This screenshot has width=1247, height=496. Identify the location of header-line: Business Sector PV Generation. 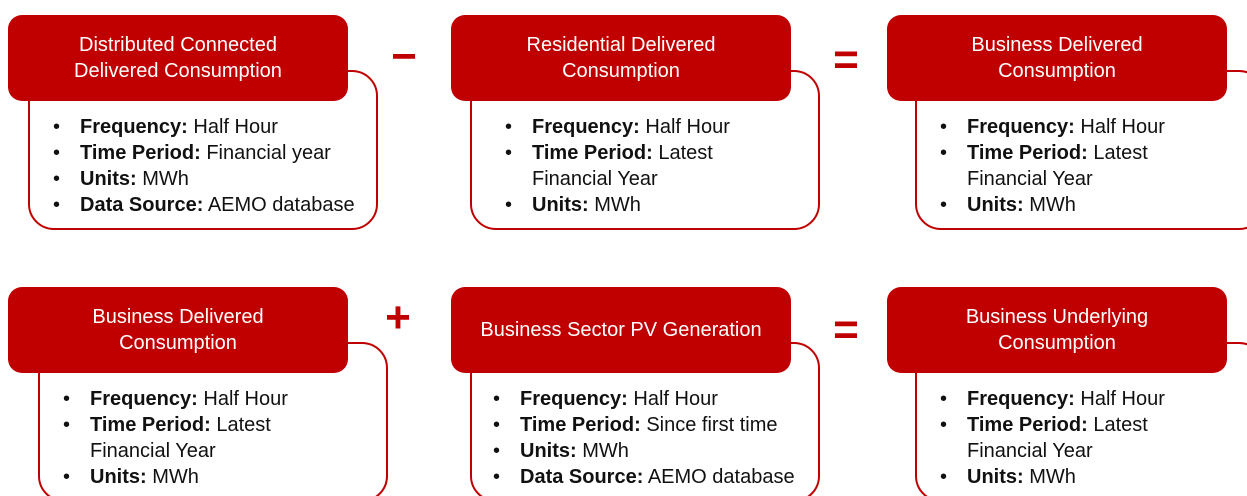
(621, 330).